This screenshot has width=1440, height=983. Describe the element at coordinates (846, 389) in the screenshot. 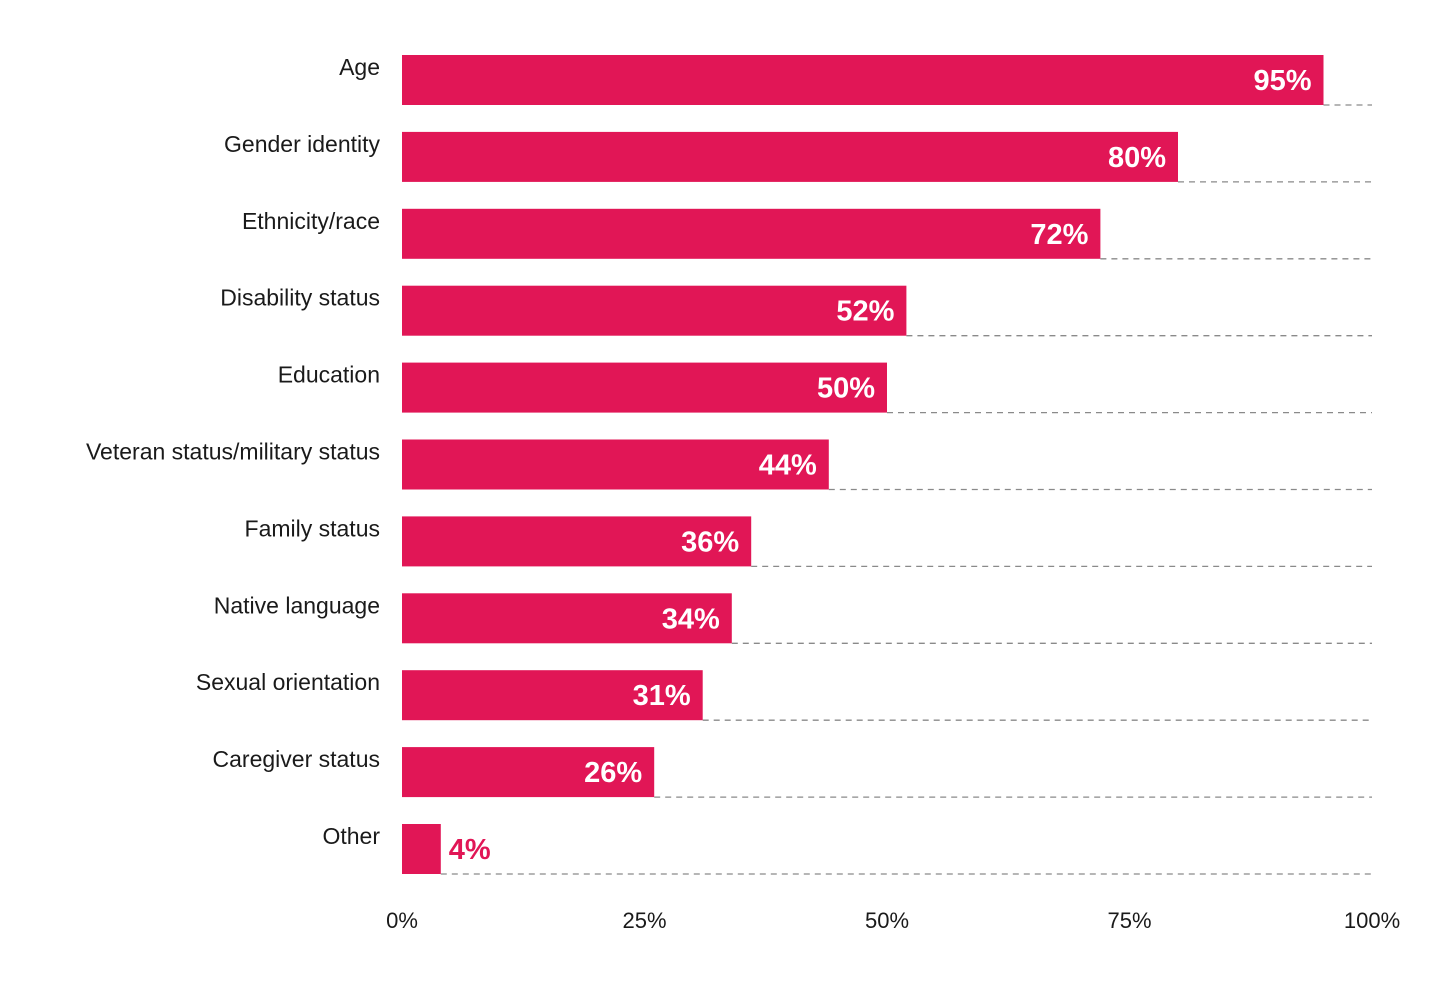

I see `value-label: 50%` at that location.